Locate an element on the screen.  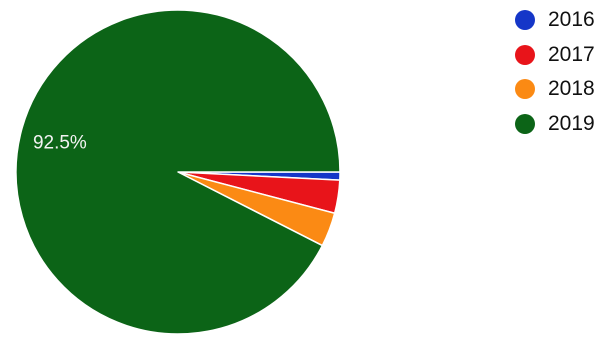
legend-item-2019: 2019 is located at coordinates (557, 124).